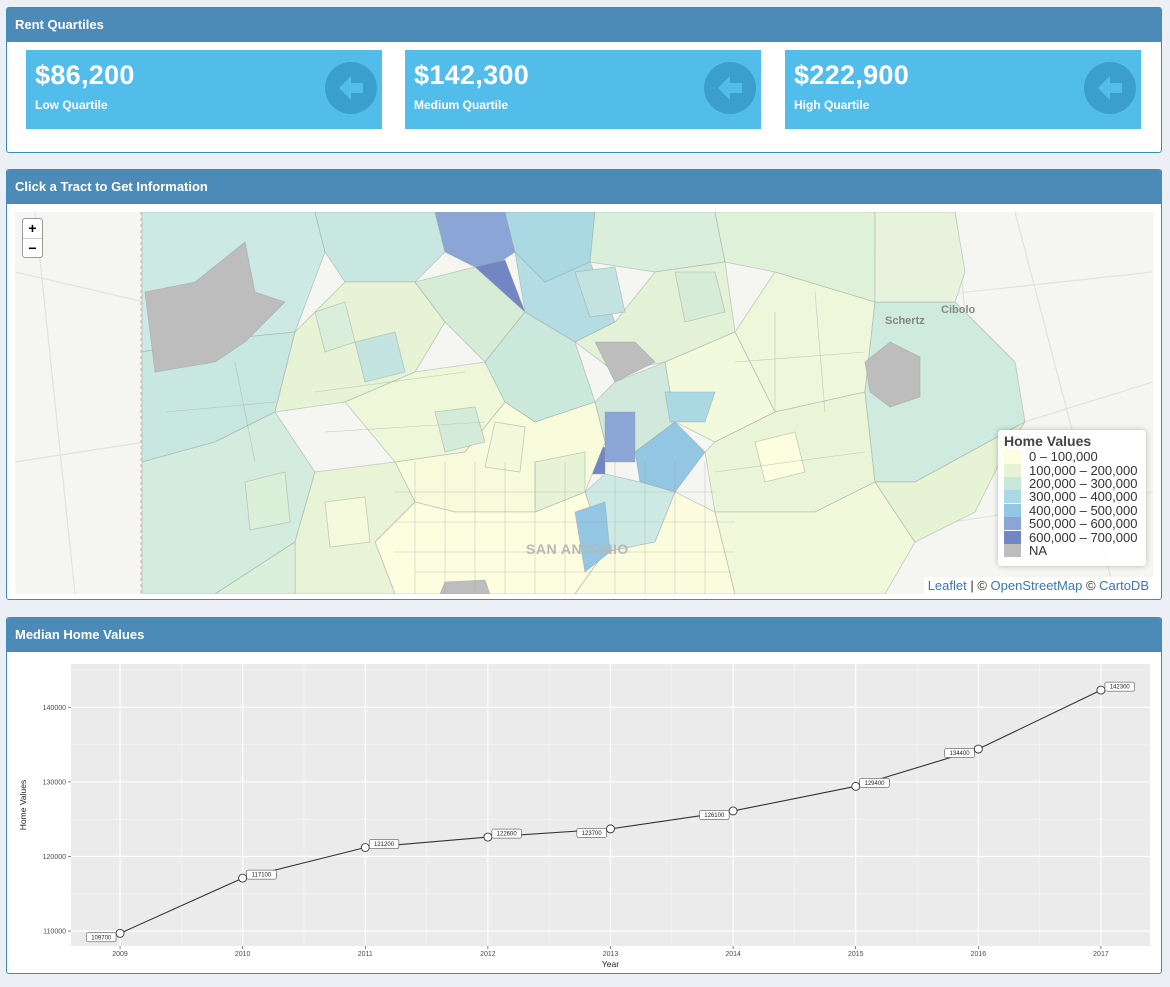  I want to click on x-tick-label: 2010, so click(243, 954).